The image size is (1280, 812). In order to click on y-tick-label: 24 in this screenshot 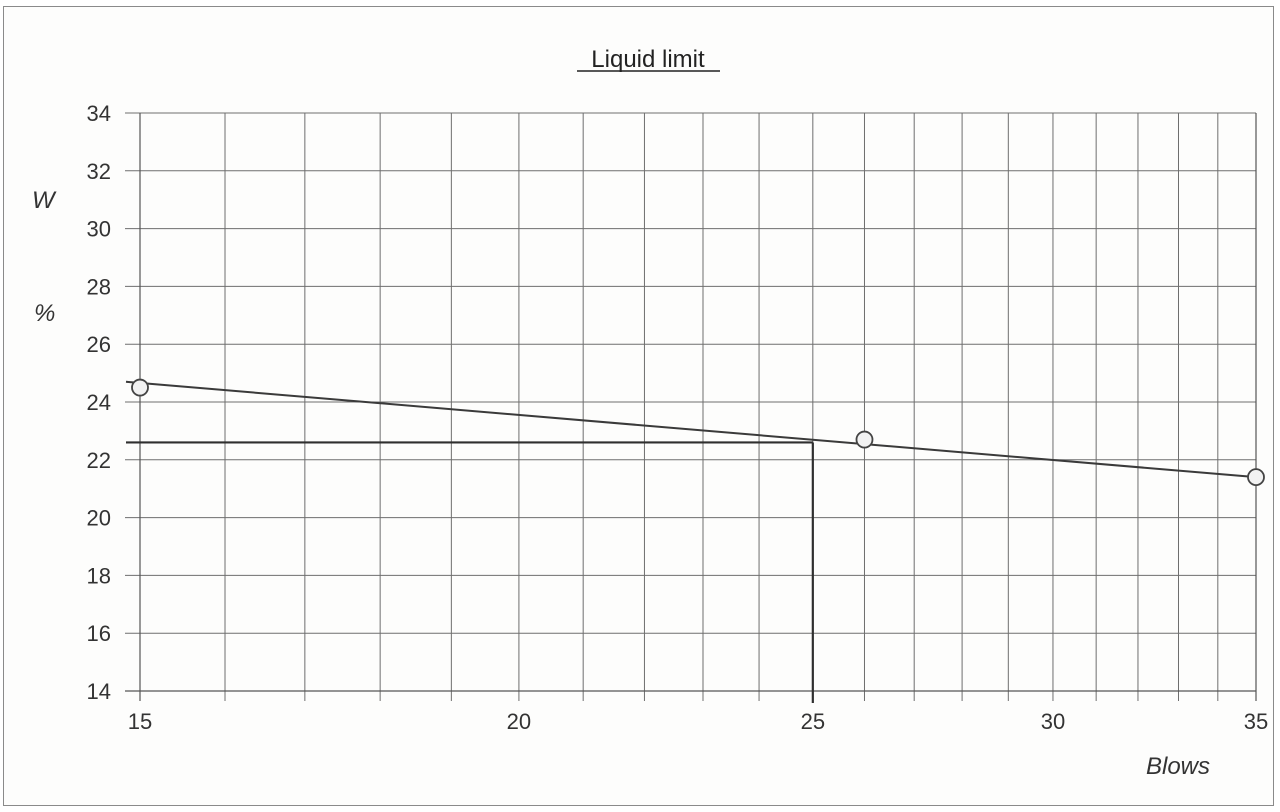, I will do `click(99, 402)`.